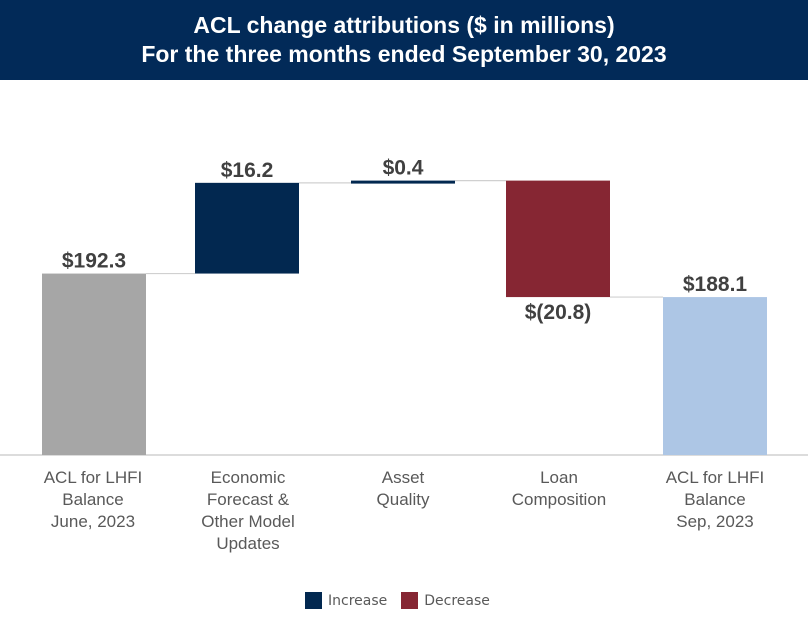 This screenshot has width=808, height=622. I want to click on category-label: ACL for LHFI Balance June, 2023, so click(93, 499).